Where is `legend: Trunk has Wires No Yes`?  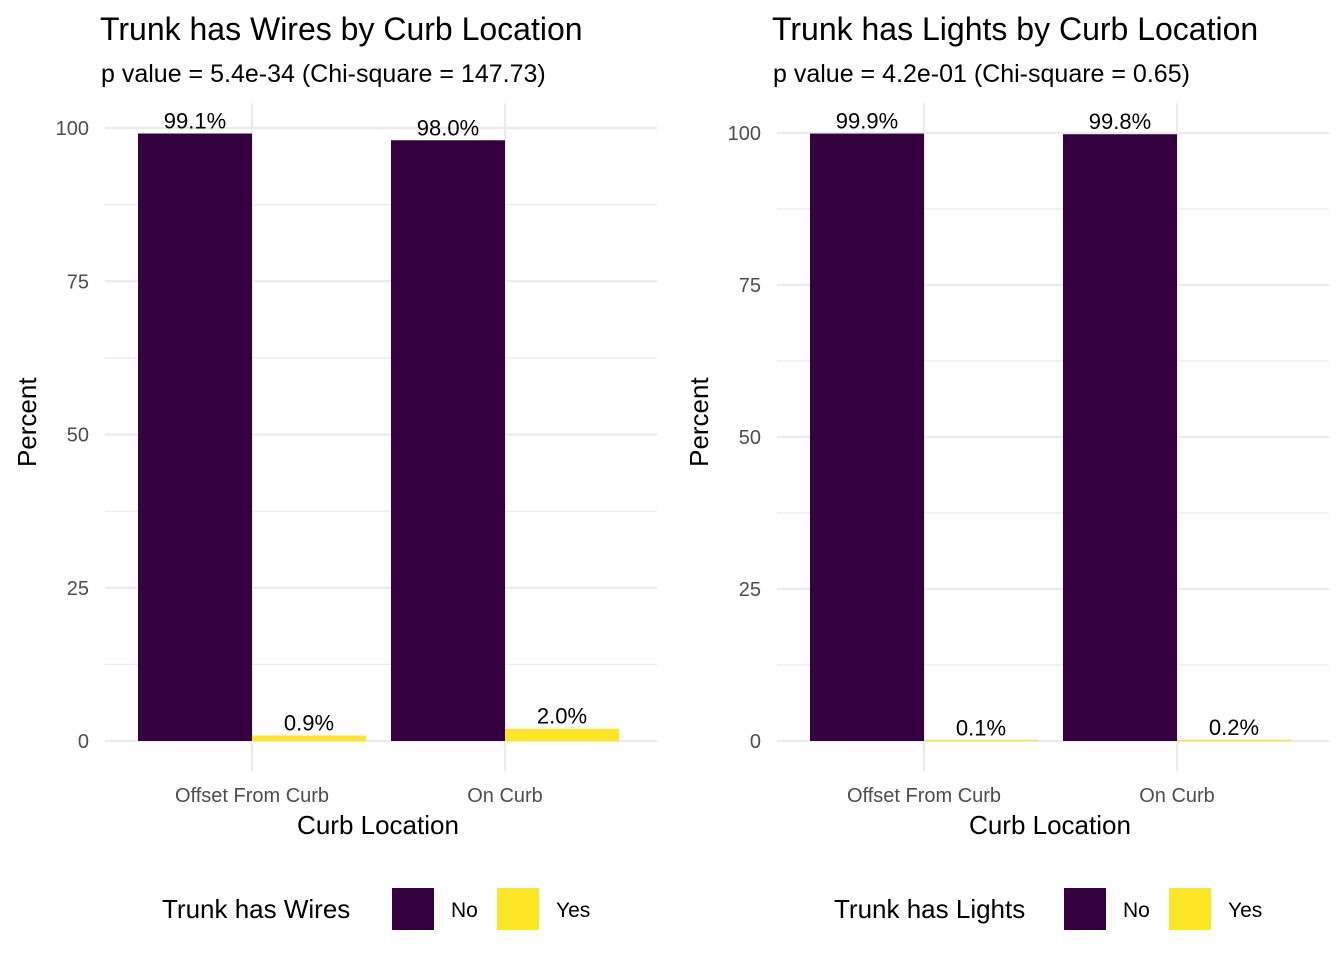 legend: Trunk has Wires No Yes is located at coordinates (376, 909).